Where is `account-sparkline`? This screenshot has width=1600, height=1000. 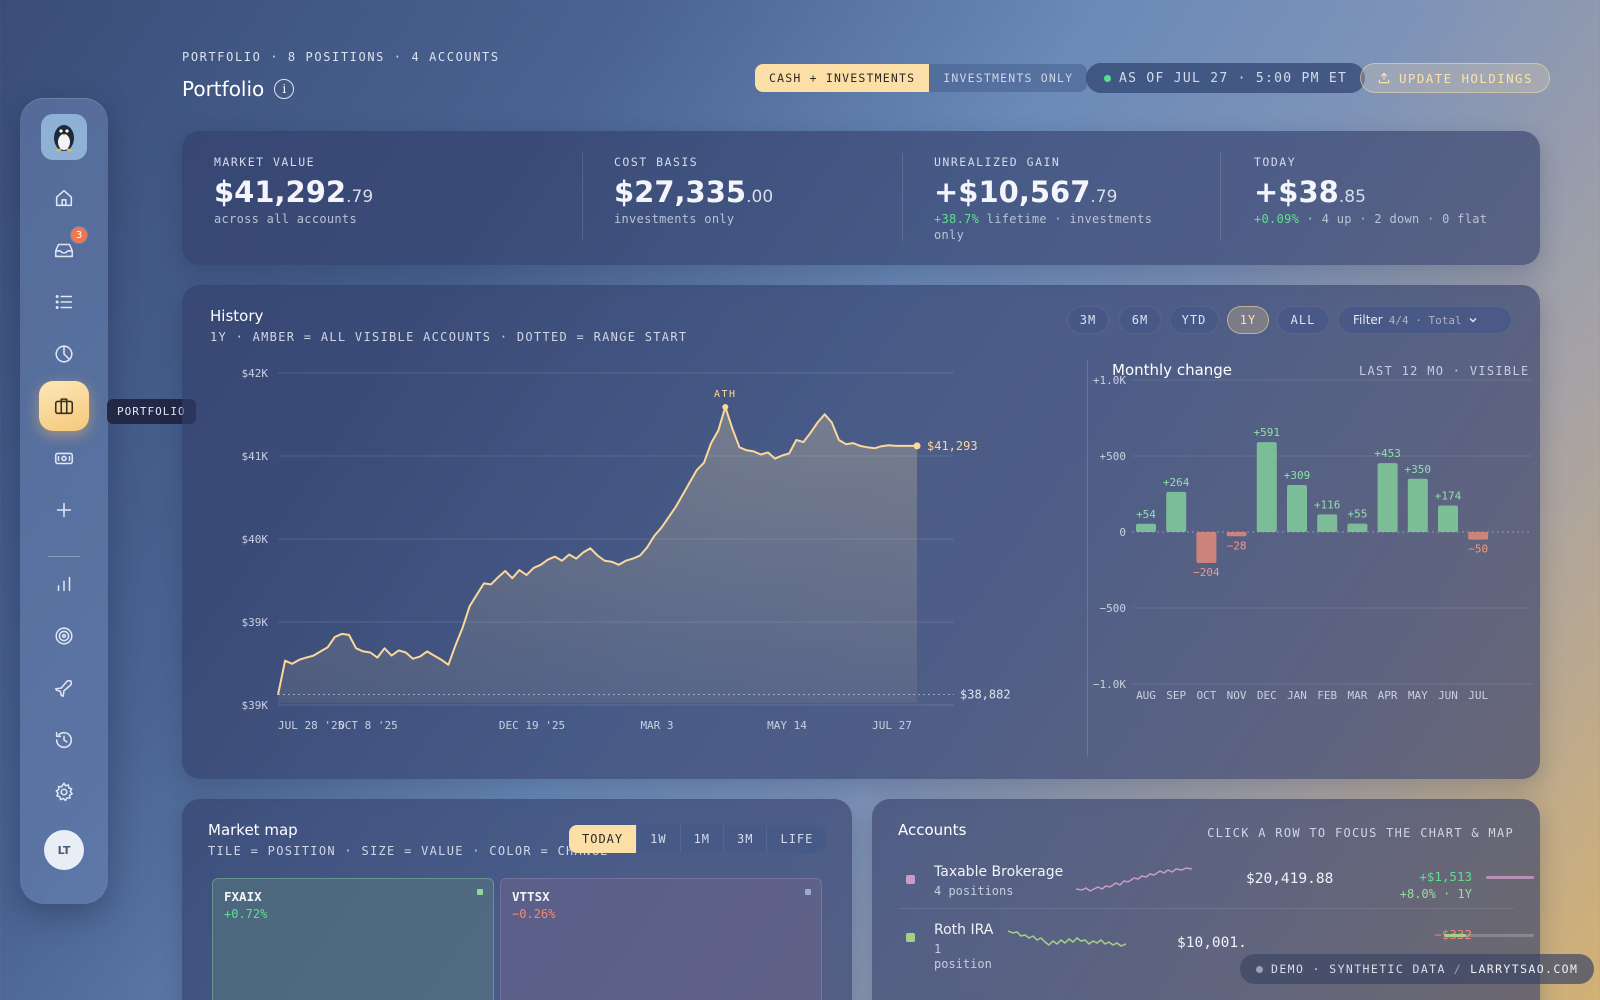 account-sparkline is located at coordinates (1067, 938).